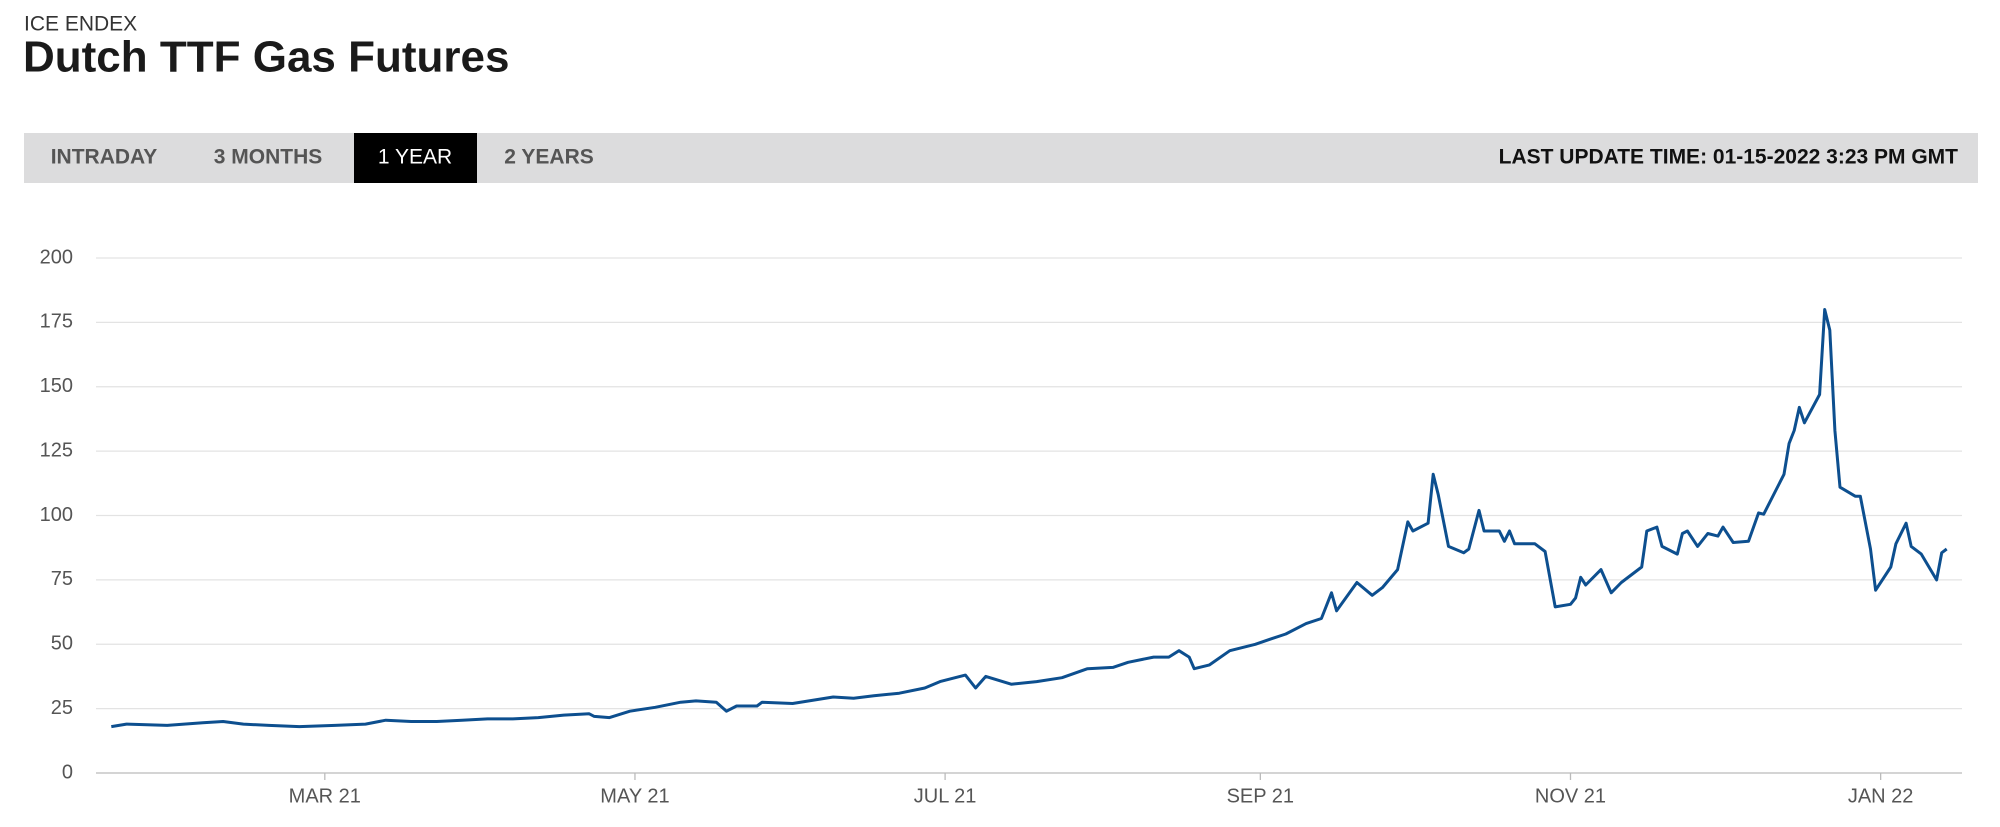 Image resolution: width=2000 pixels, height=827 pixels. What do you see at coordinates (549, 157) in the screenshot?
I see `tab: 2 YEARS` at bounding box center [549, 157].